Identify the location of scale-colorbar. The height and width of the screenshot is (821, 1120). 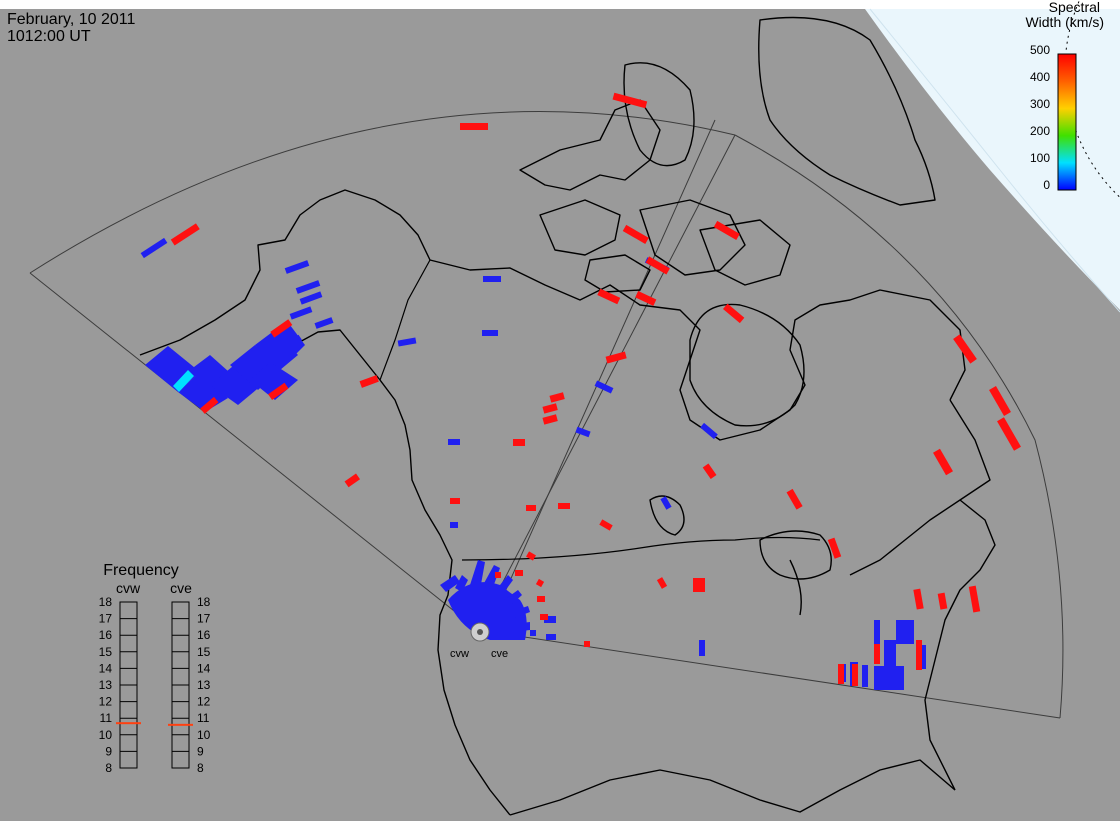
(1067, 122).